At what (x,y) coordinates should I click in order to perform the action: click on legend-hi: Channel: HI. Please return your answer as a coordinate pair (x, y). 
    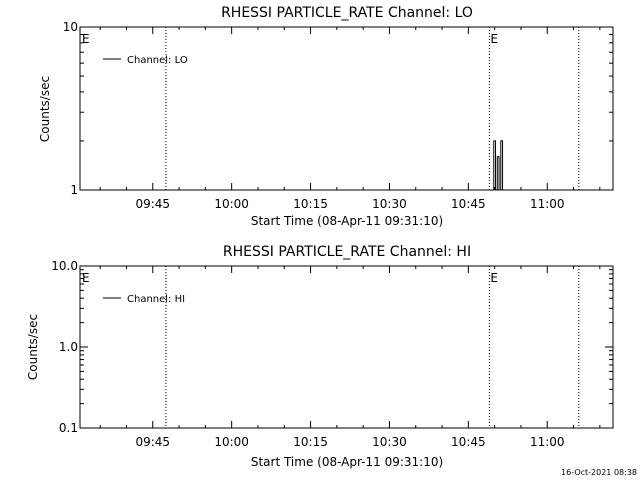
    Looking at the image, I should click on (144, 299).